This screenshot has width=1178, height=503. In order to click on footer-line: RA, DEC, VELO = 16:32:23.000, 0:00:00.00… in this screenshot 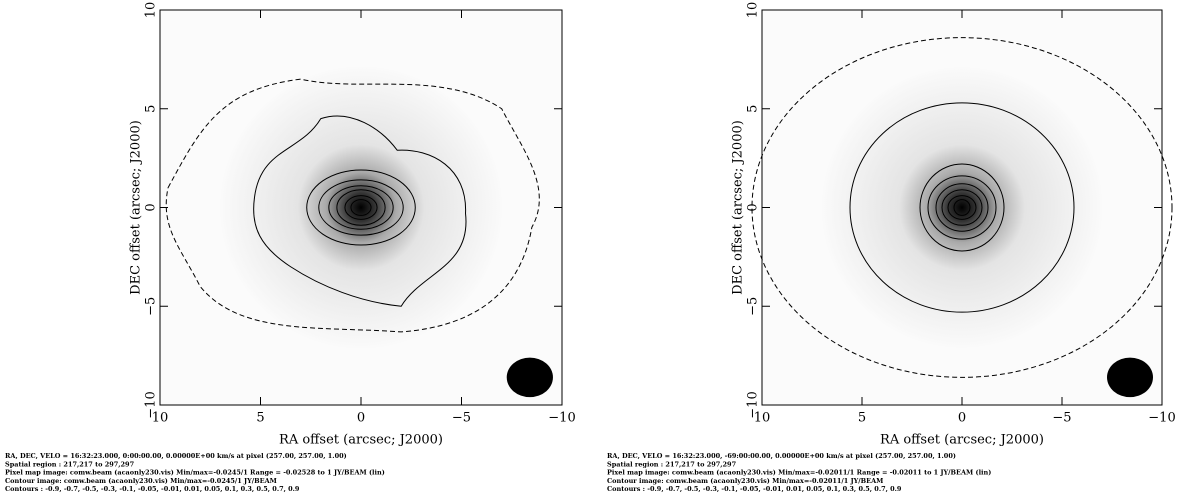, I will do `click(176, 456)`.